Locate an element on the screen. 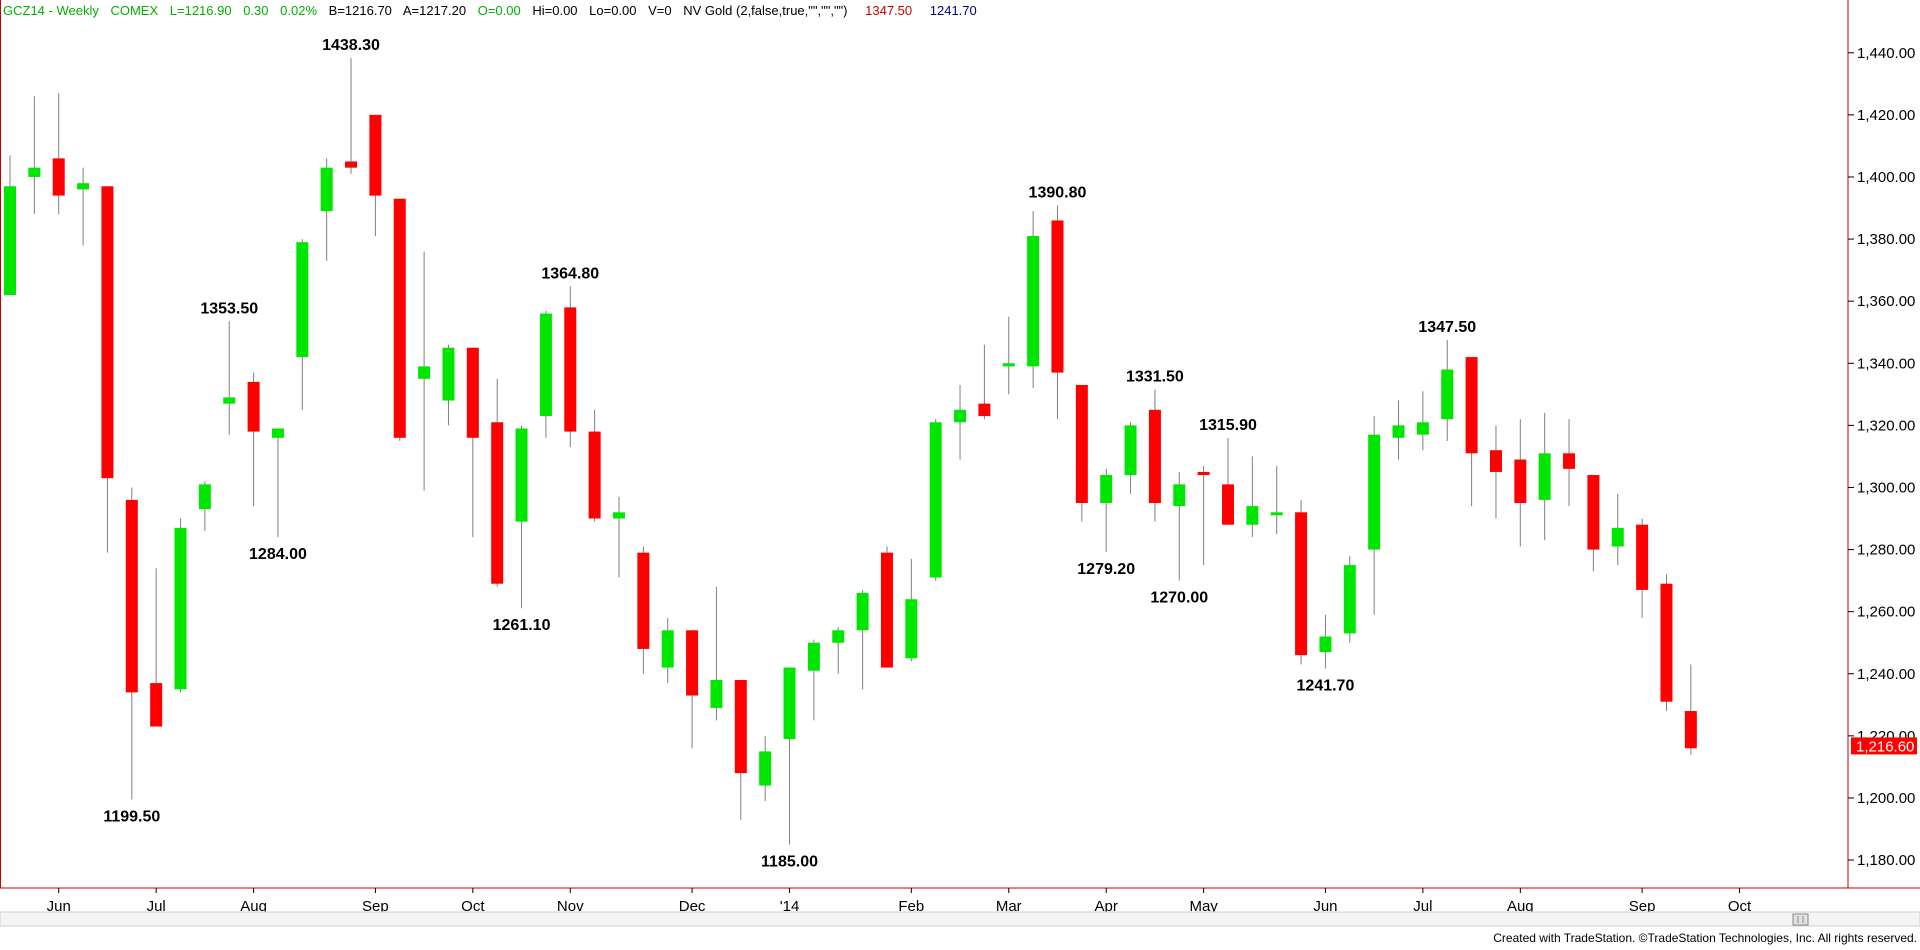 Image resolution: width=1920 pixels, height=950 pixels. current-price-label: 1,216.60 is located at coordinates (1885, 746).